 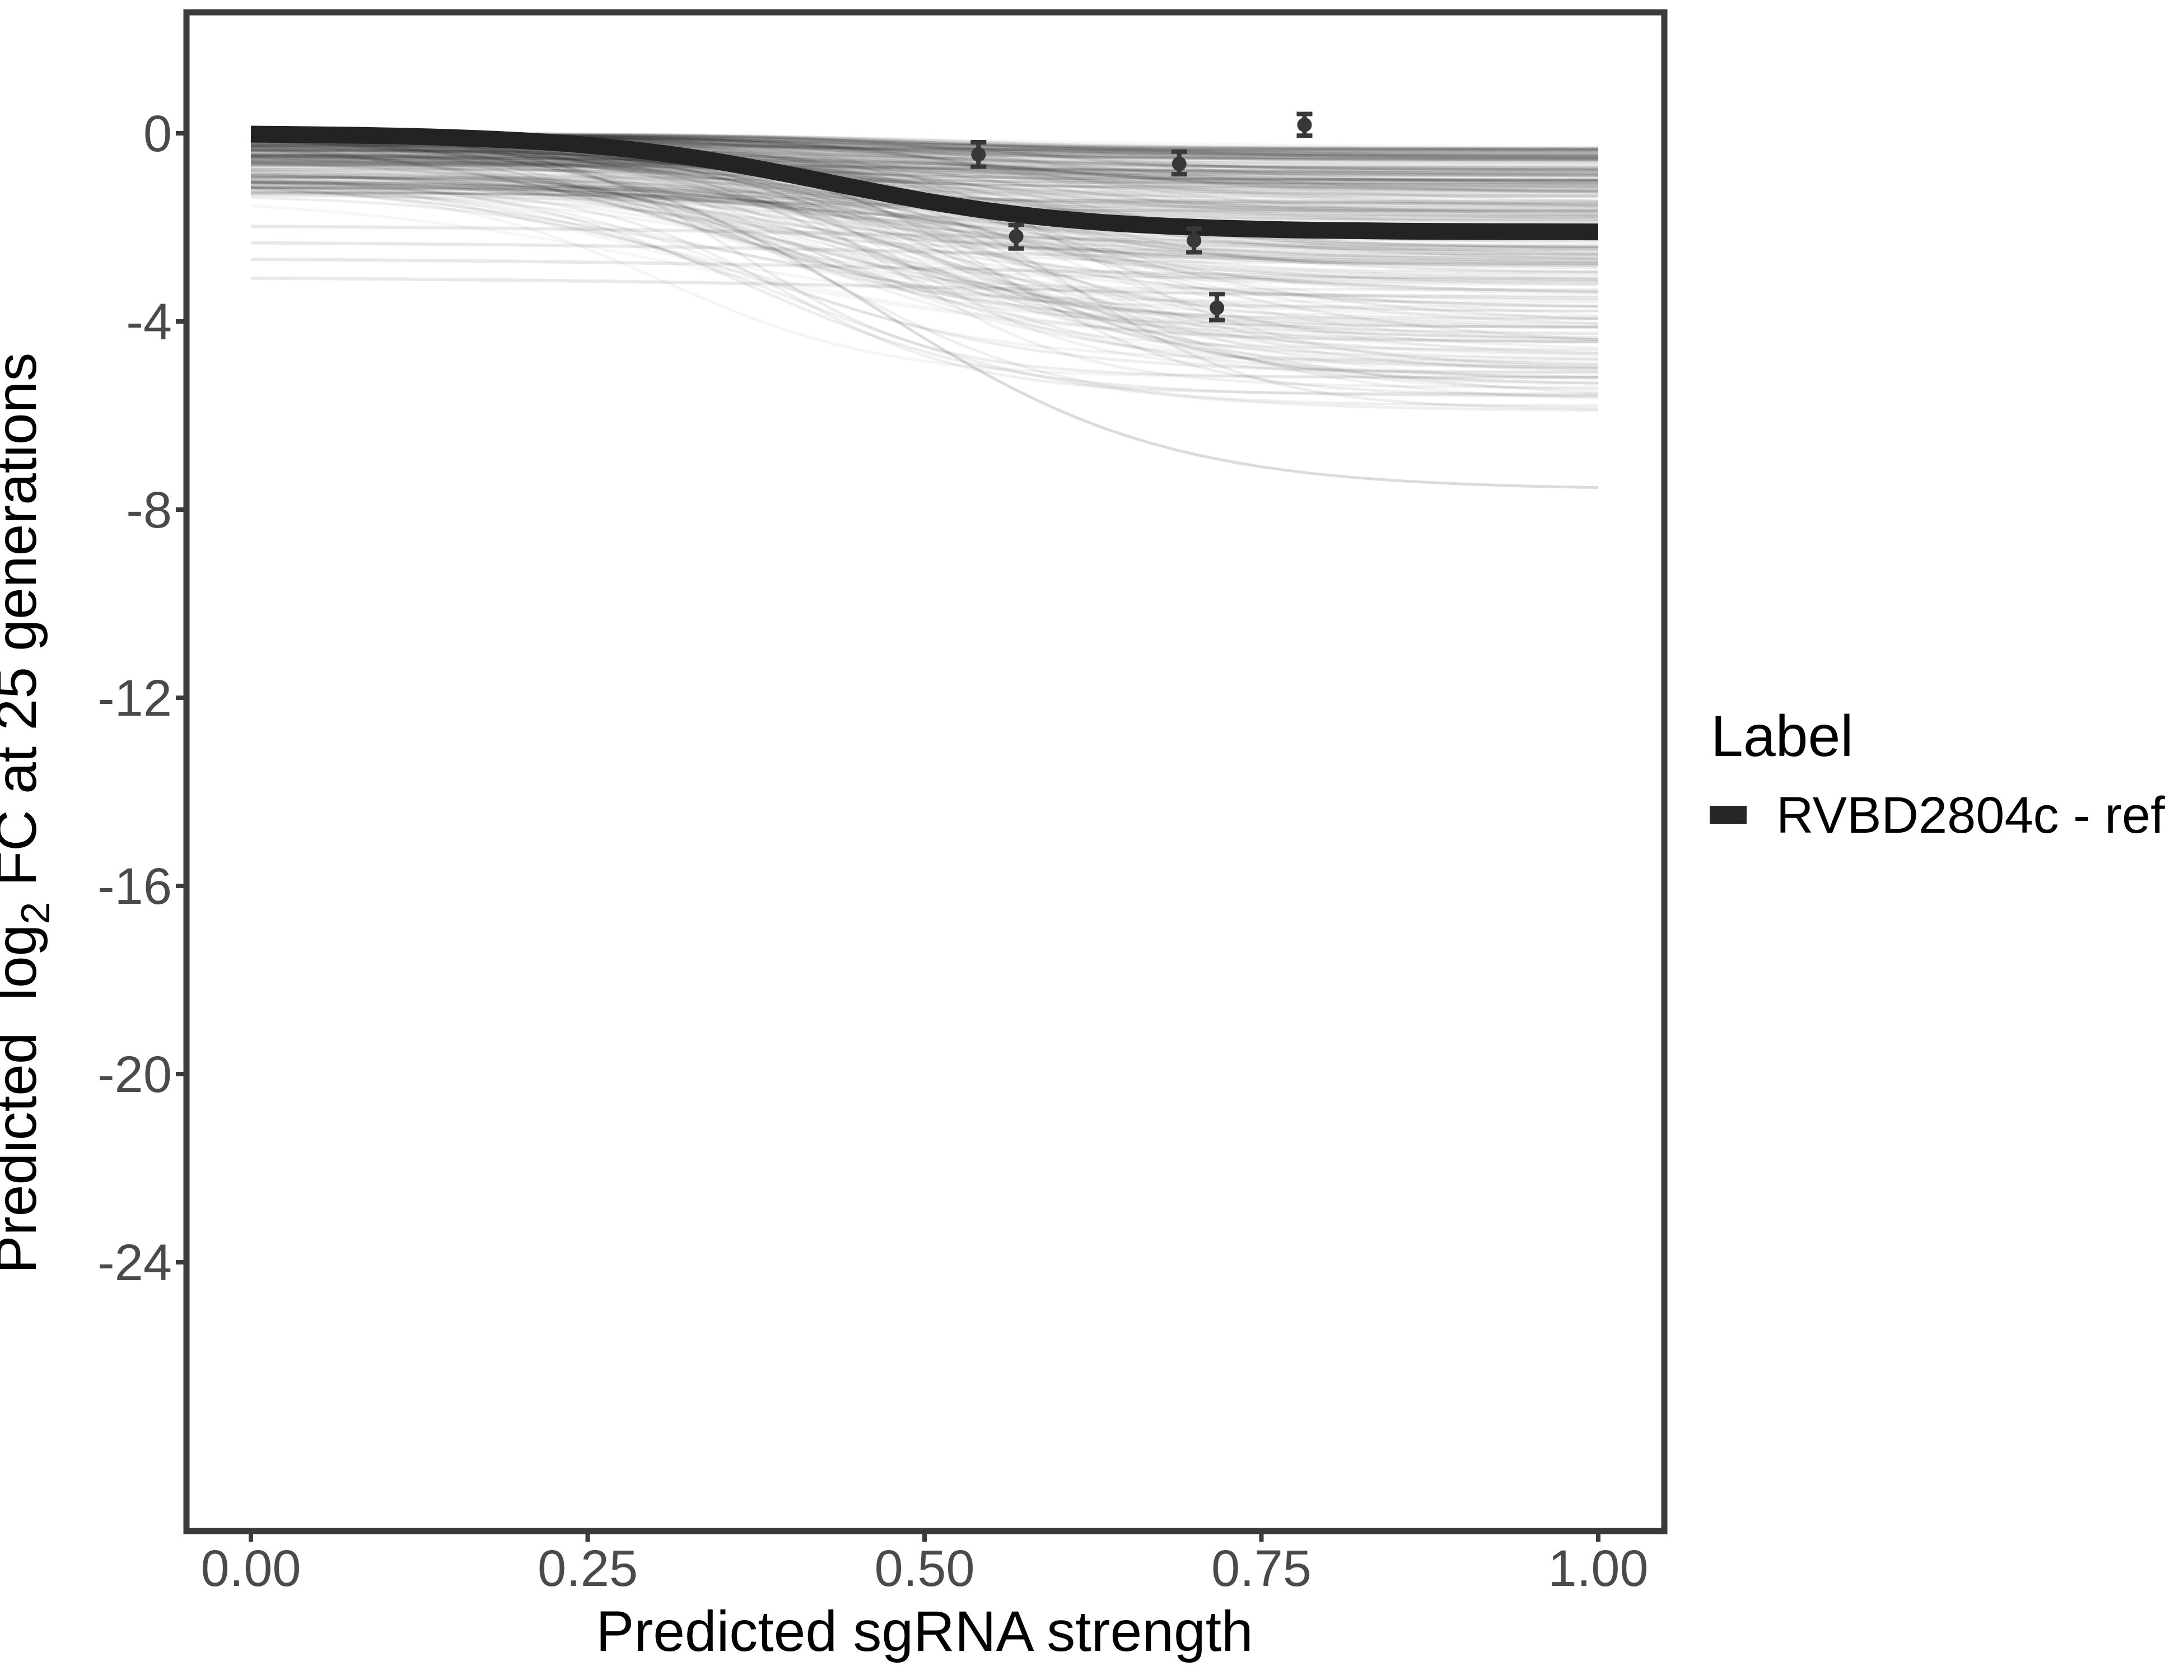 I want to click on x-axis-ticks: 0.00 0.25 0.50 0.75 1.00, so click(x=925, y=1565).